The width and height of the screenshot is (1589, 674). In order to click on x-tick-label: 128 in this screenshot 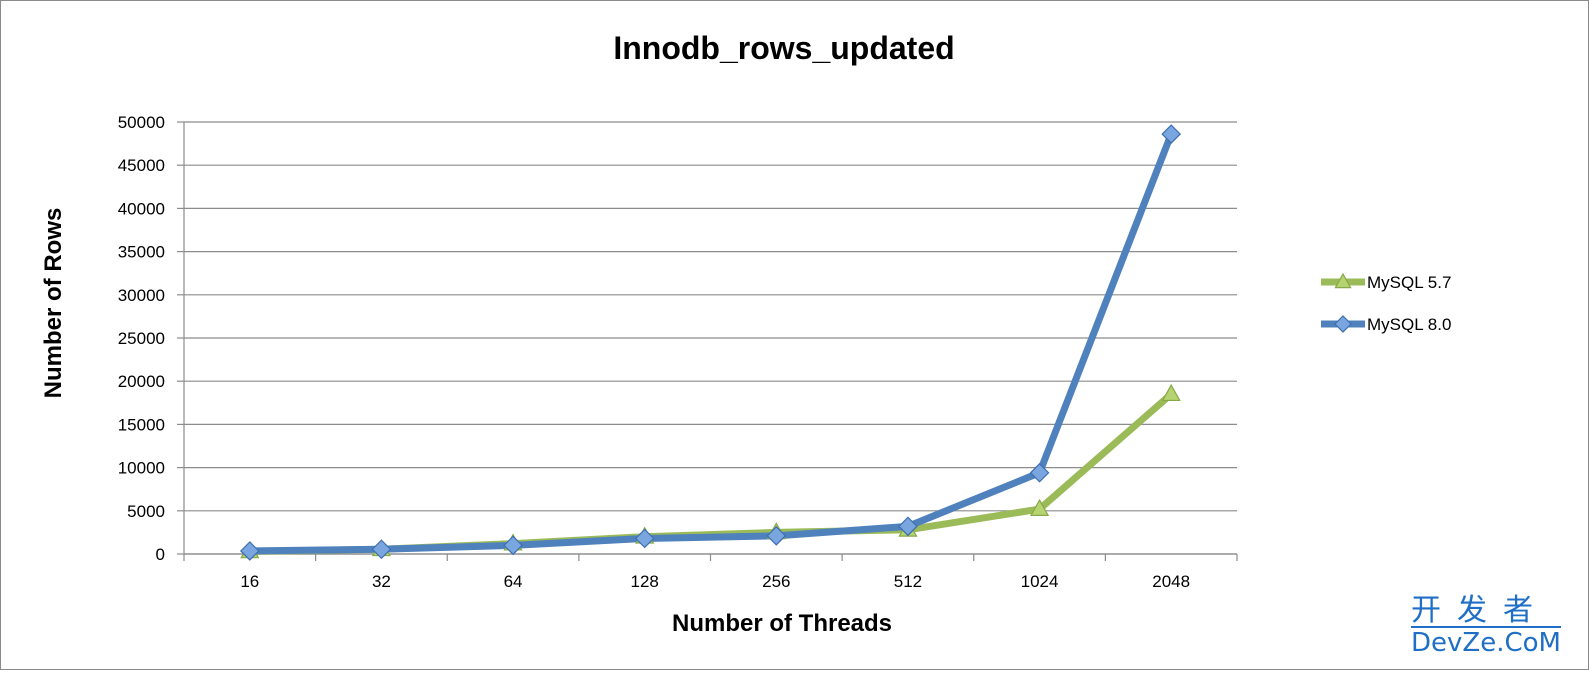, I will do `click(645, 581)`.